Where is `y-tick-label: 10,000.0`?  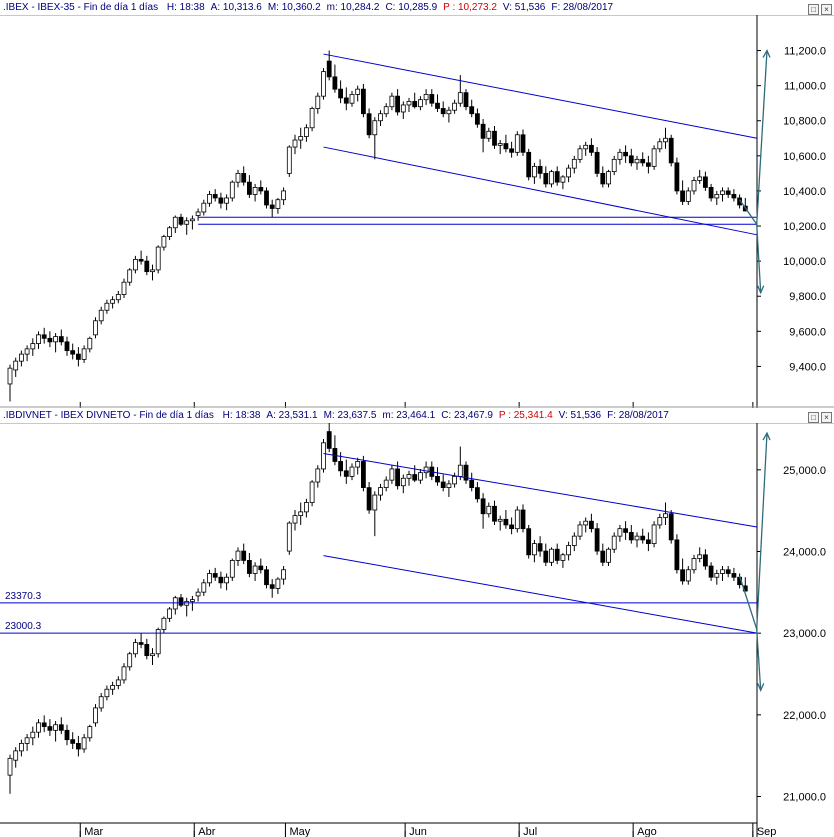
y-tick-label: 10,000.0 is located at coordinates (804, 262).